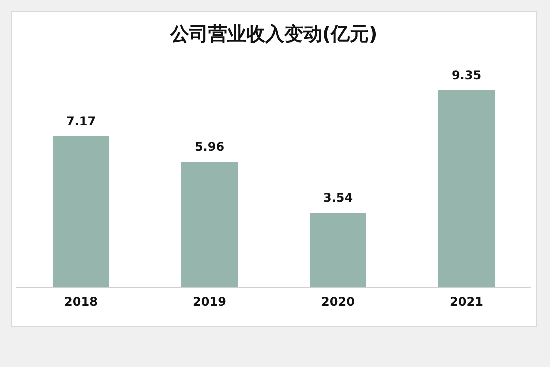  I want to click on data-label: 5.96, so click(209, 147).